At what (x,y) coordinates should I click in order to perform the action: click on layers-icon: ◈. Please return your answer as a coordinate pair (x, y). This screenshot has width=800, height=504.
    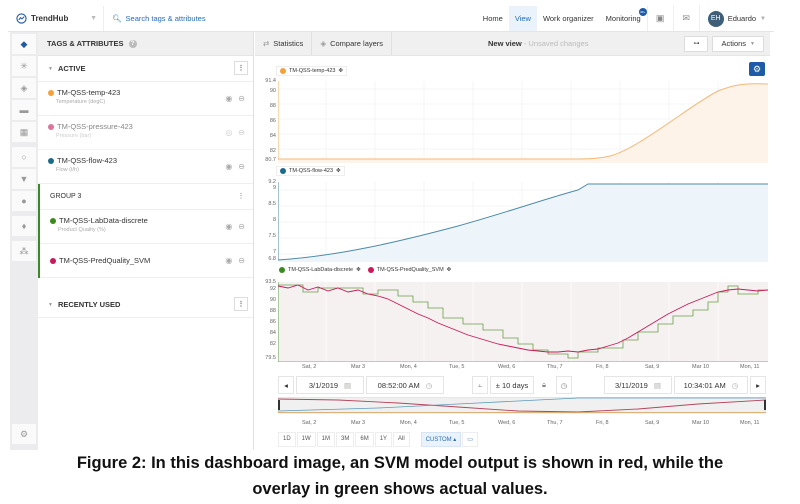
    Looking at the image, I should click on (24, 88).